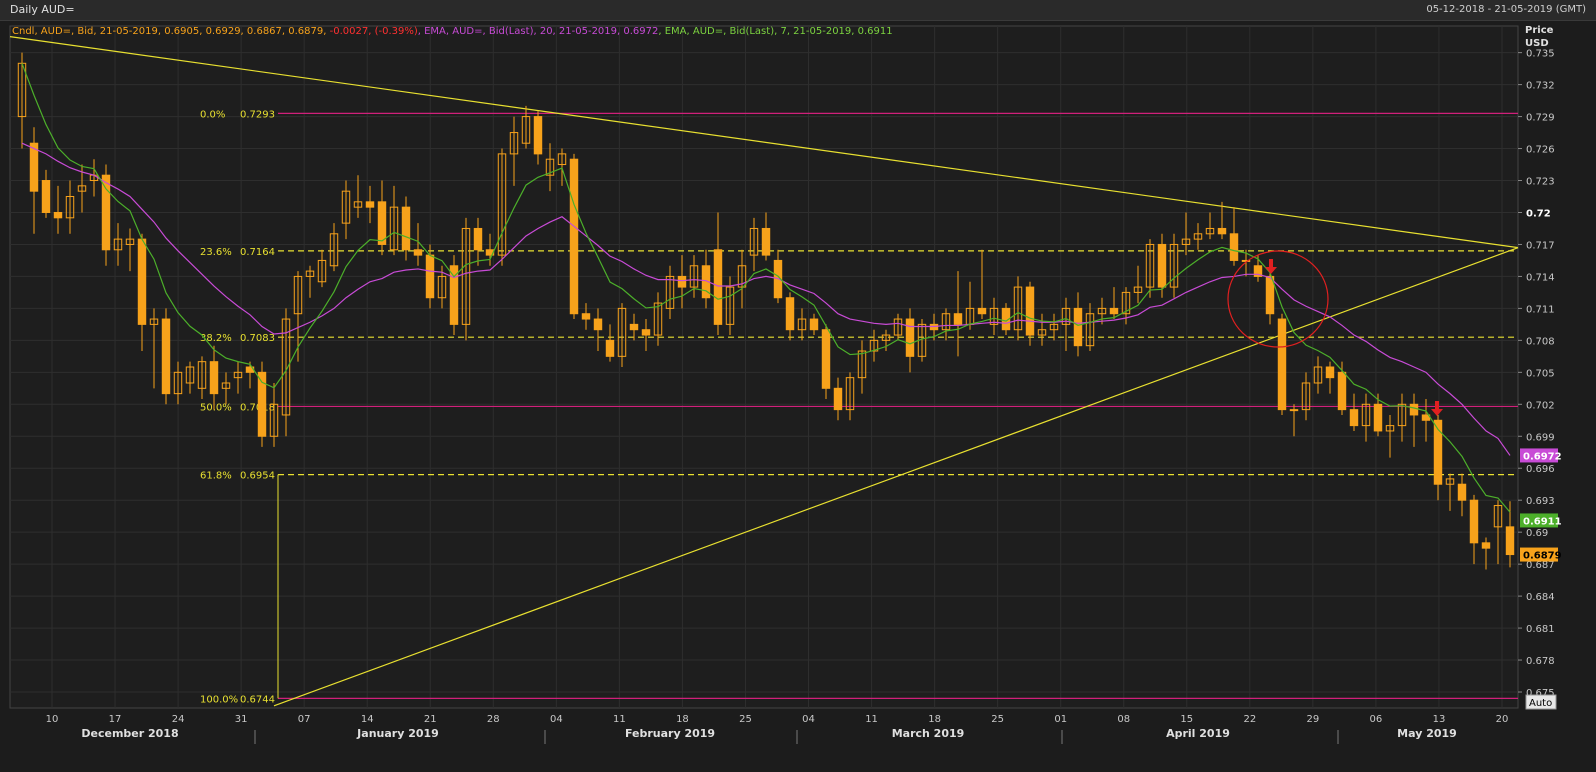 This screenshot has height=772, width=1596. I want to click on y-tick-label: 0.702, so click(1540, 405).